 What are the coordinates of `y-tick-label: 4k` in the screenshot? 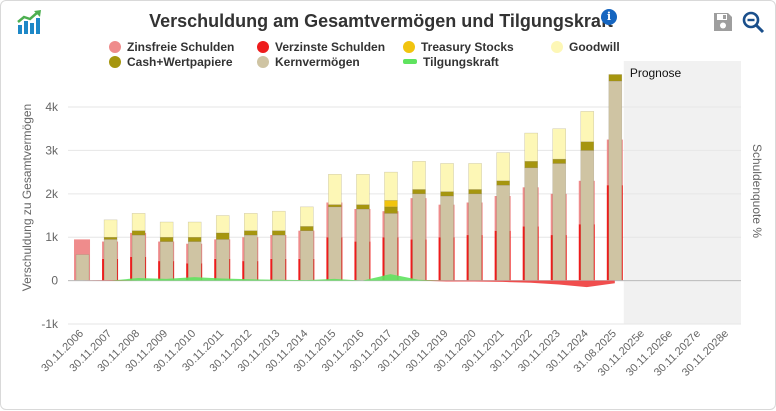 It's located at (52, 107).